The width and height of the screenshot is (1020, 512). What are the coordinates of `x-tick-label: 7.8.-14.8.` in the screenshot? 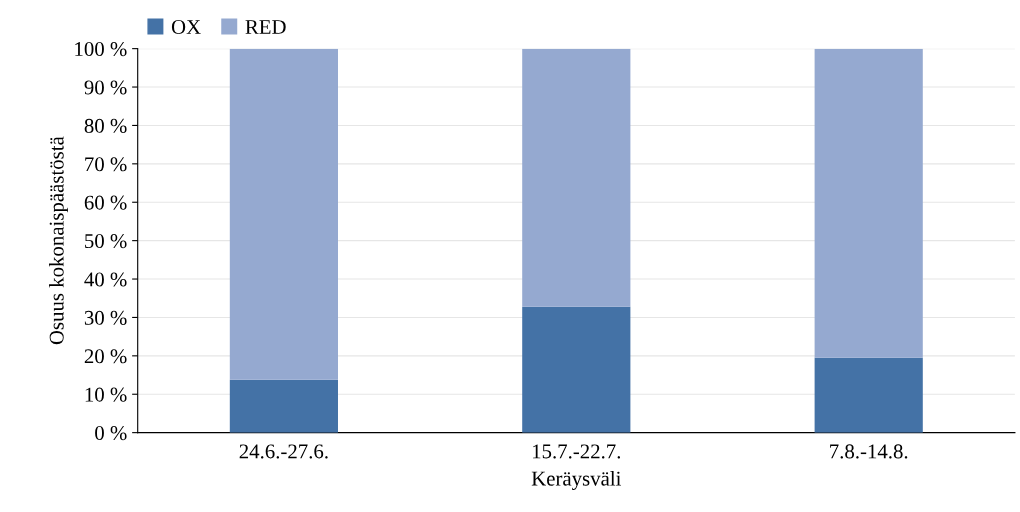 It's located at (869, 451).